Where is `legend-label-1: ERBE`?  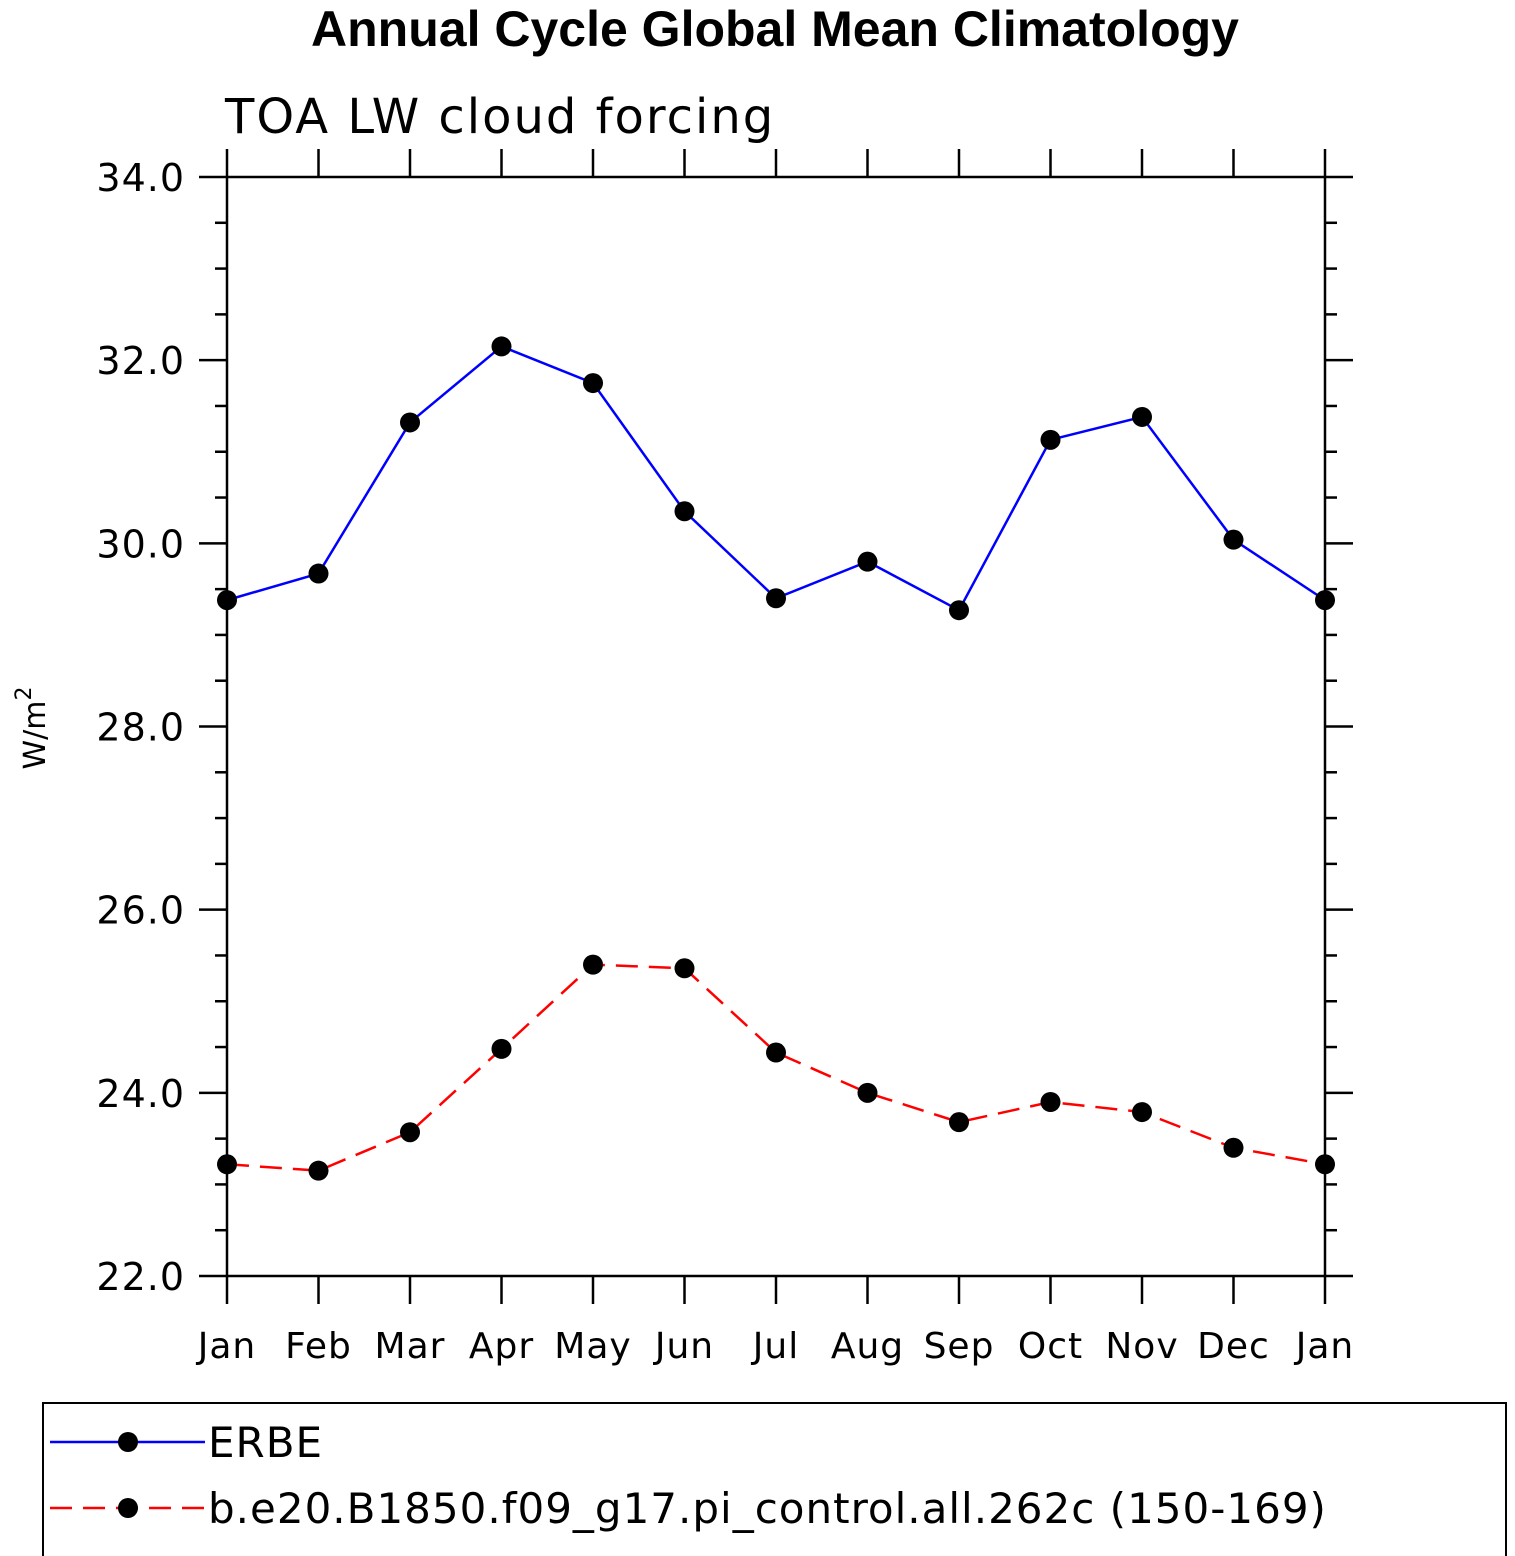
legend-label-1: ERBE is located at coordinates (265, 1442).